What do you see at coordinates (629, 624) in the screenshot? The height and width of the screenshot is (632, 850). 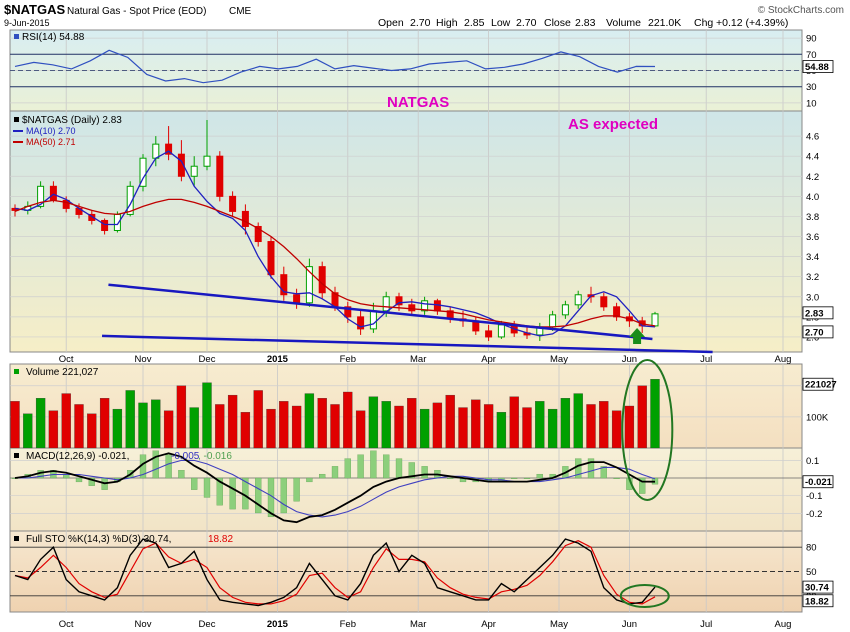 I see `x-tick-label-bottom: Jun` at bounding box center [629, 624].